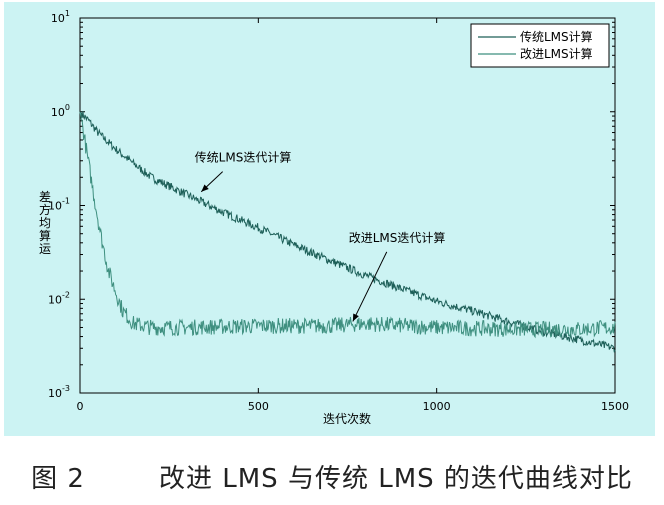 The width and height of the screenshot is (664, 505). Describe the element at coordinates (45, 235) in the screenshot. I see `y-axis-label-char: 算` at that location.